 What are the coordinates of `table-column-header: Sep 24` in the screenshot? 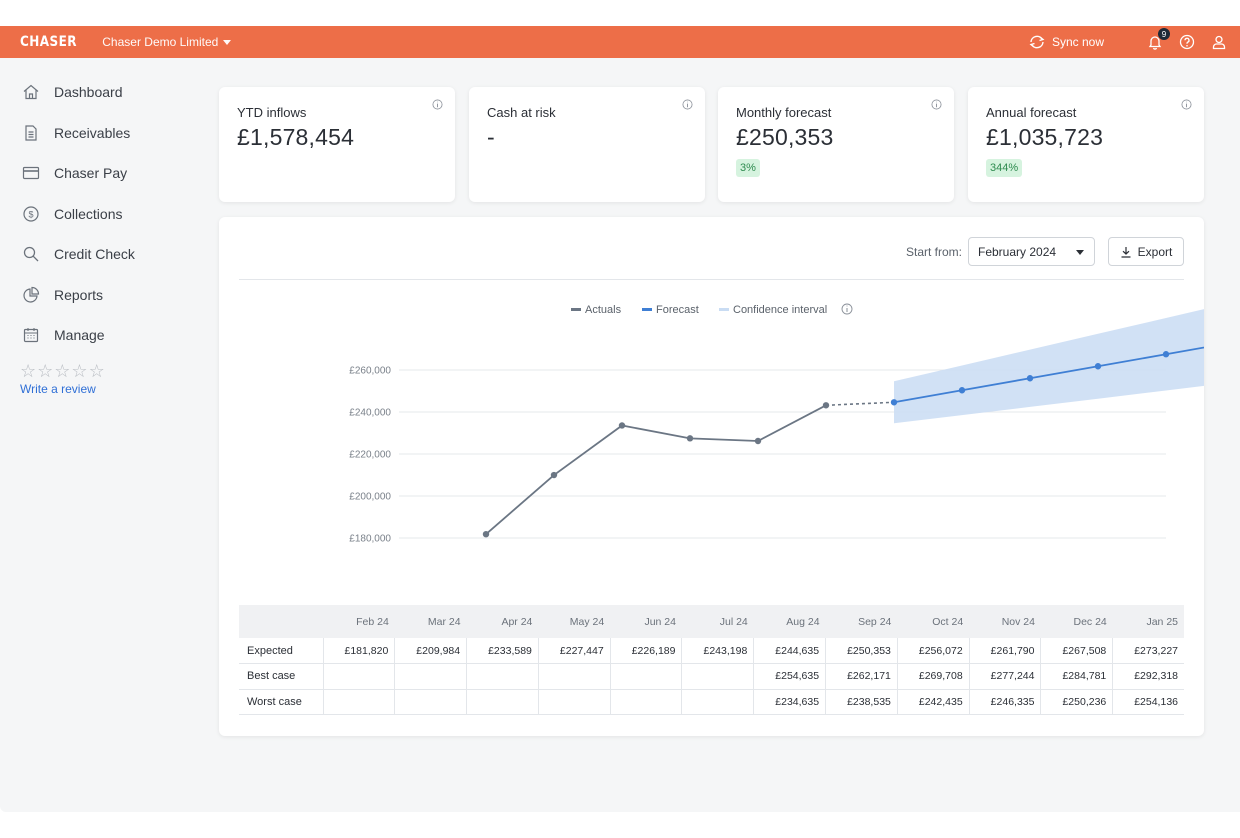 It's located at (875, 621).